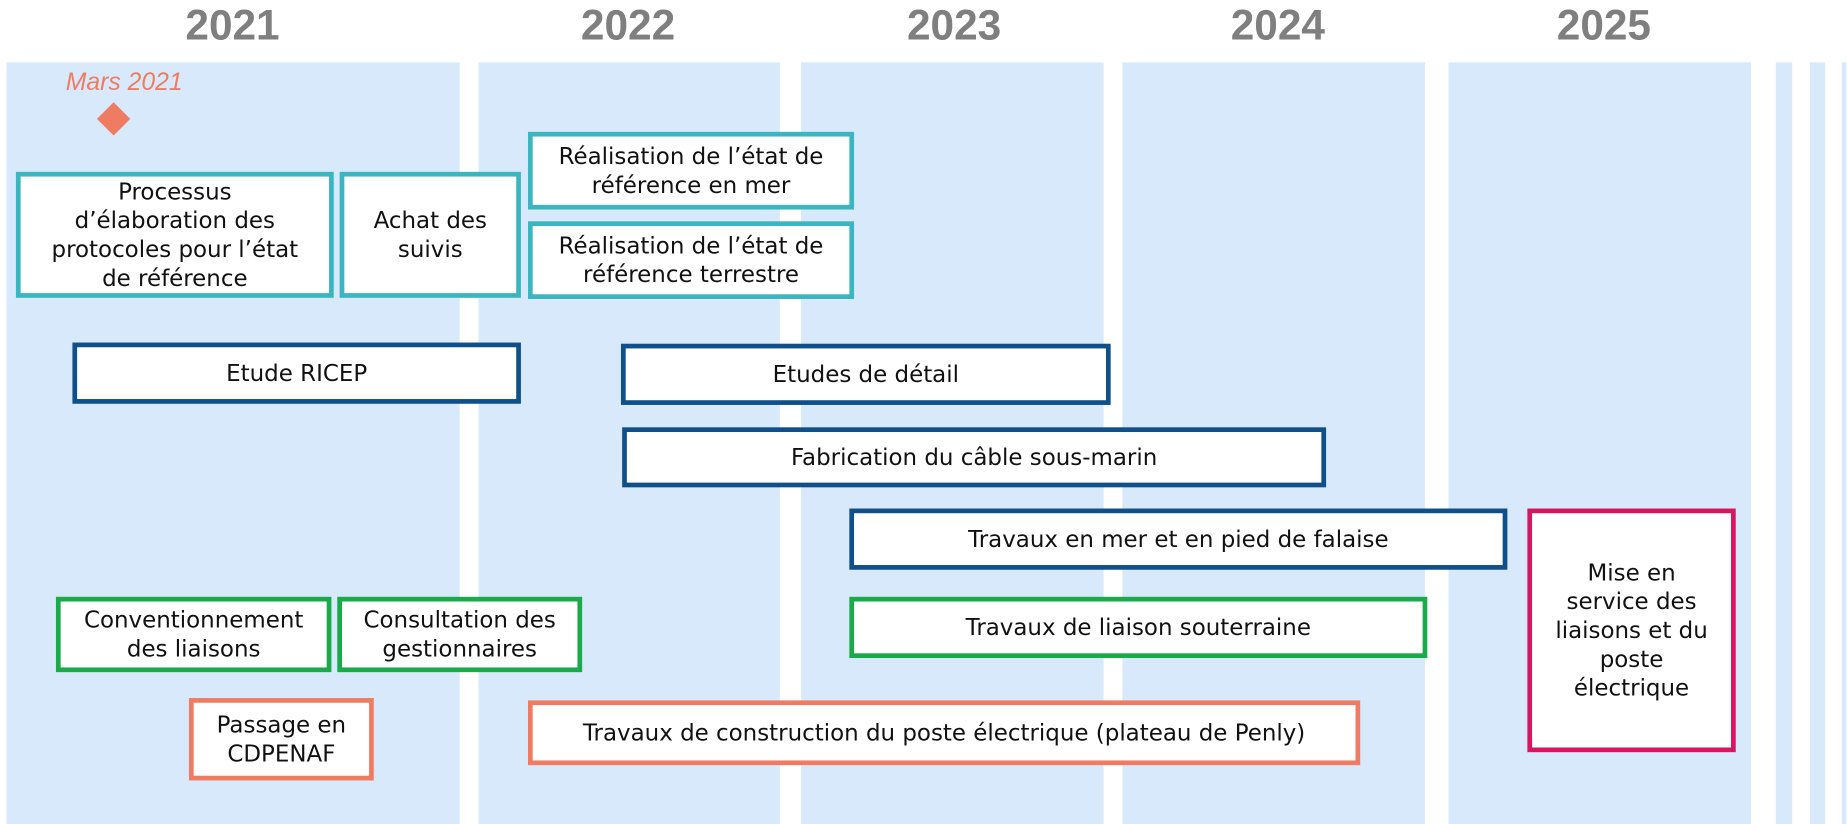 This screenshot has width=1847, height=824. I want to click on task-label: Fabrication du câble sous-marin, so click(974, 458).